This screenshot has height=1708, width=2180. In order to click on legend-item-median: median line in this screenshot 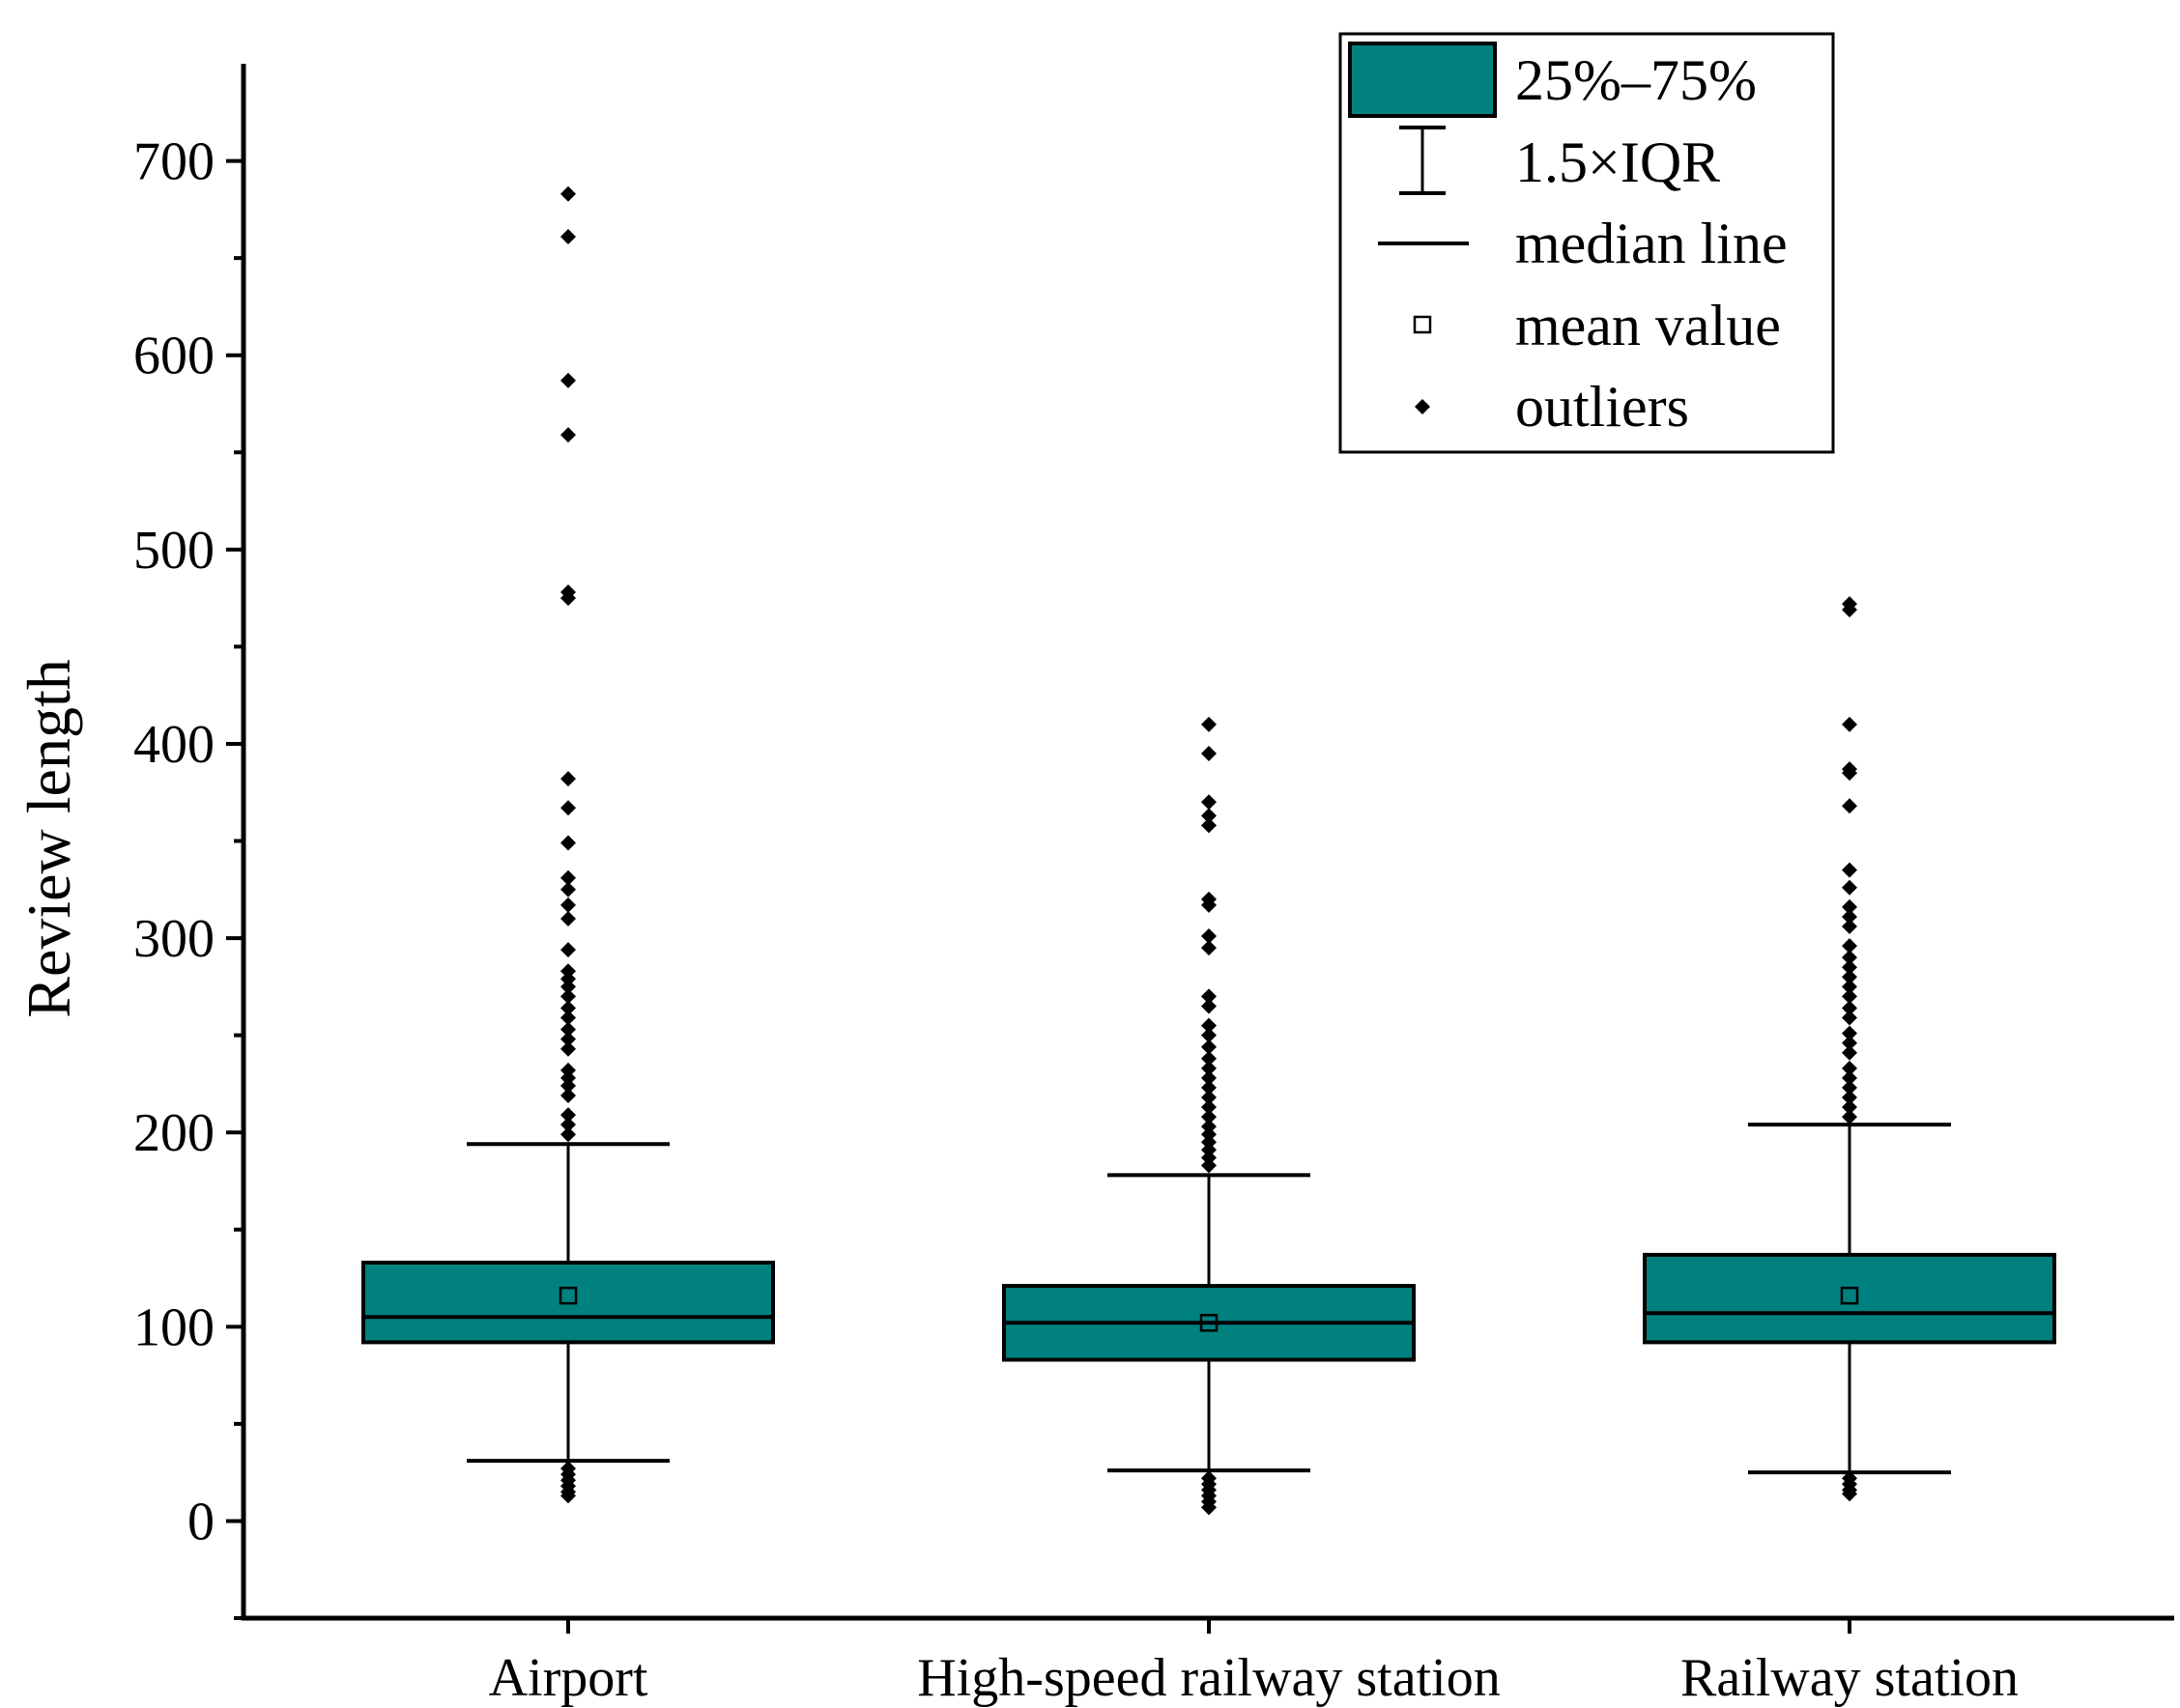, I will do `click(1583, 243)`.